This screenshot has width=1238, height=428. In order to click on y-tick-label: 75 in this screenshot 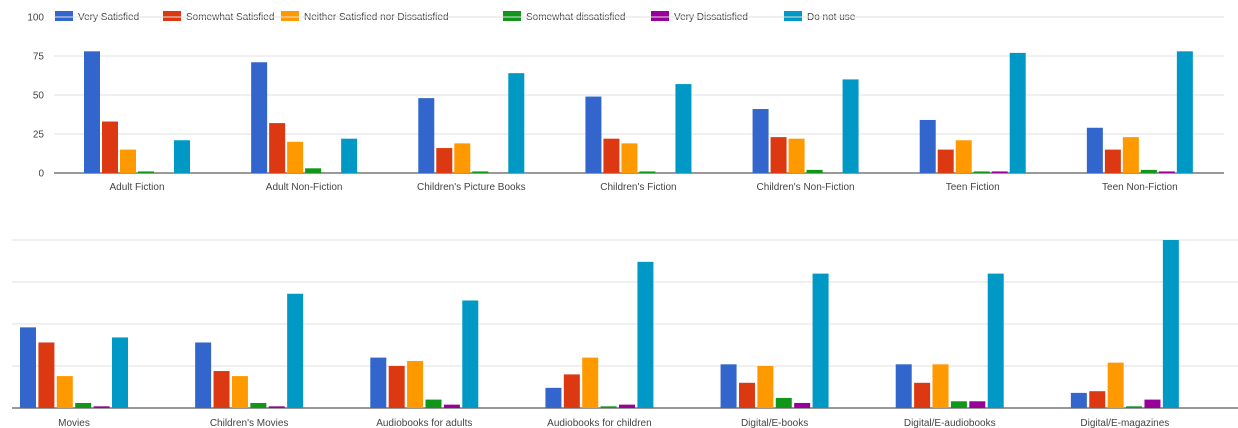, I will do `click(39, 57)`.